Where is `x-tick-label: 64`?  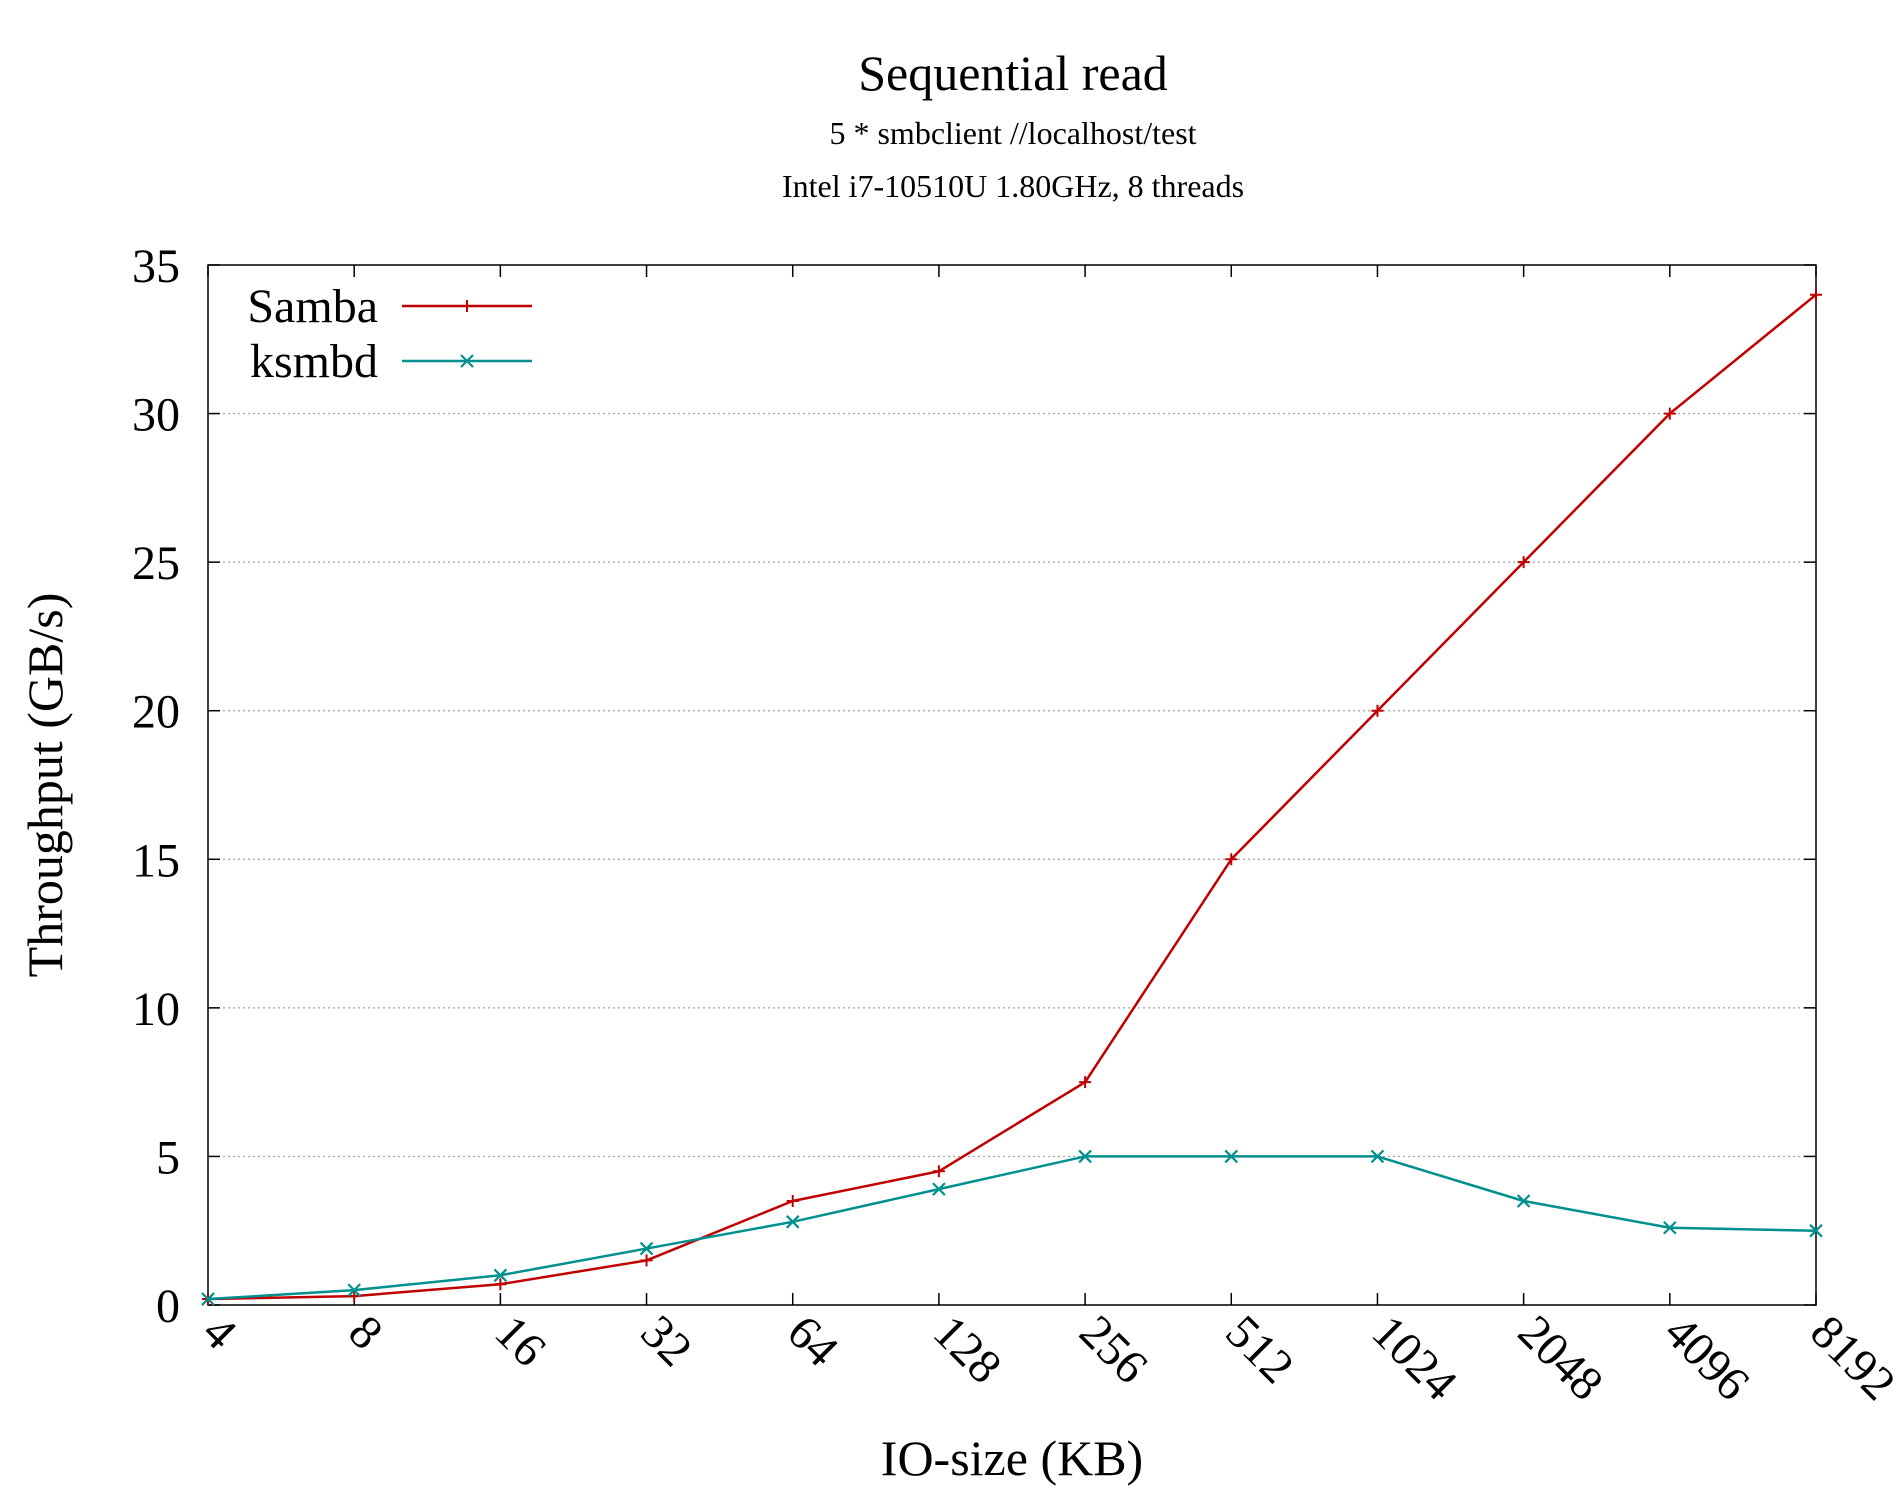 x-tick-label: 64 is located at coordinates (812, 1340).